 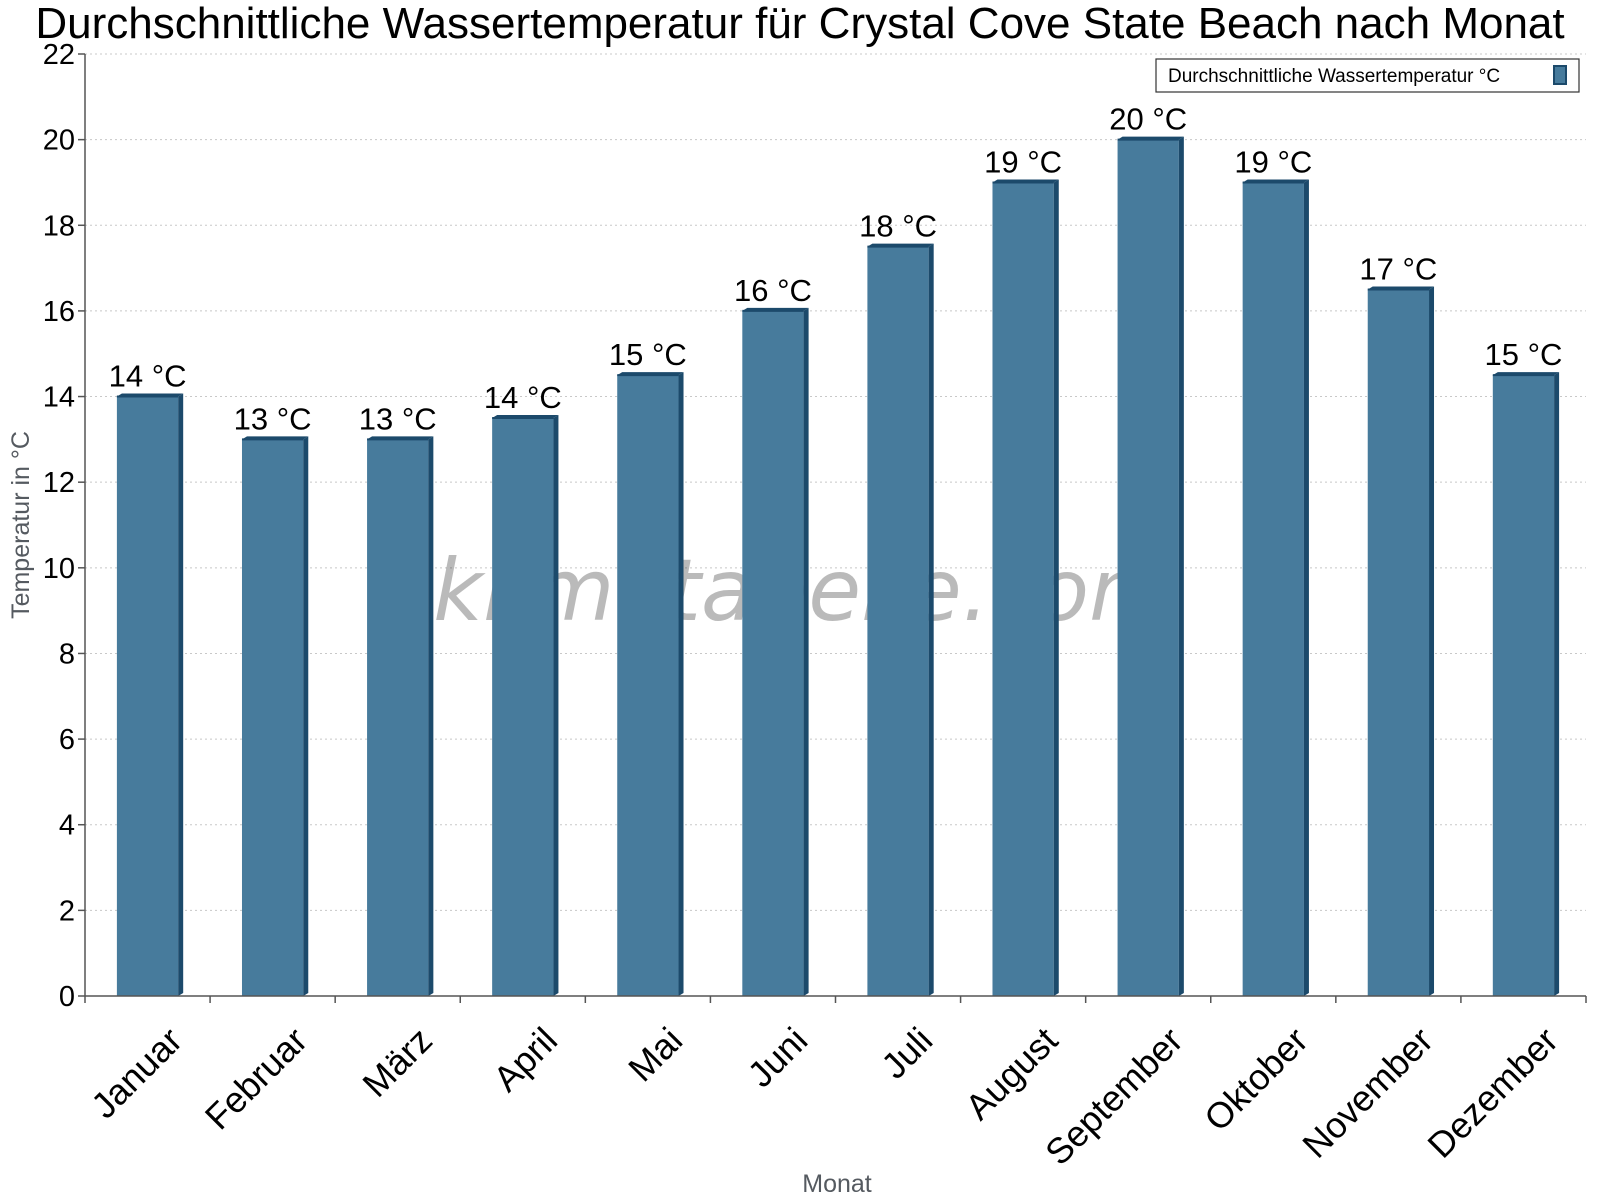 I want to click on y-tick-label: 2, so click(x=67, y=911).